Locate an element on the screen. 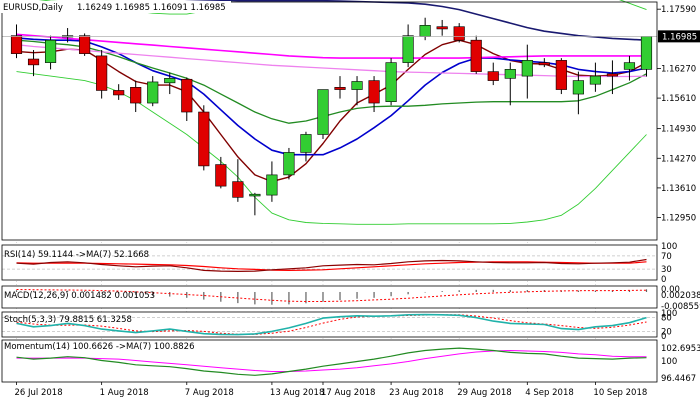 The image size is (700, 400). date-tick-label: 23 Aug 2018 is located at coordinates (416, 393).